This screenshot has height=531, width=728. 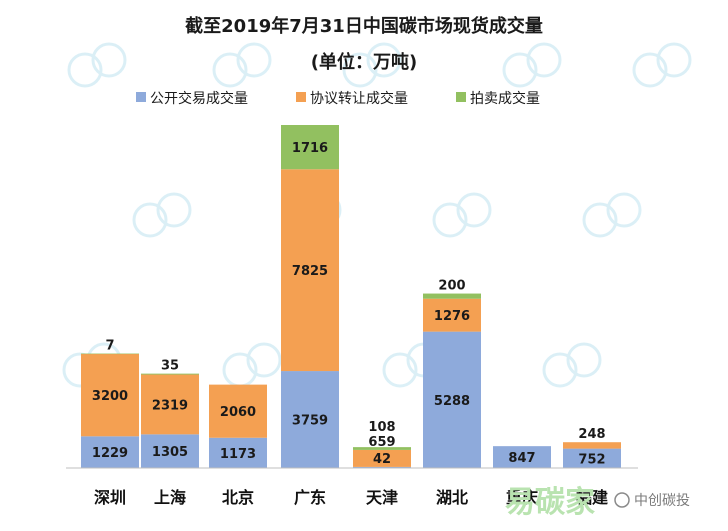 What do you see at coordinates (238, 497) in the screenshot?
I see `category-label: 北京` at bounding box center [238, 497].